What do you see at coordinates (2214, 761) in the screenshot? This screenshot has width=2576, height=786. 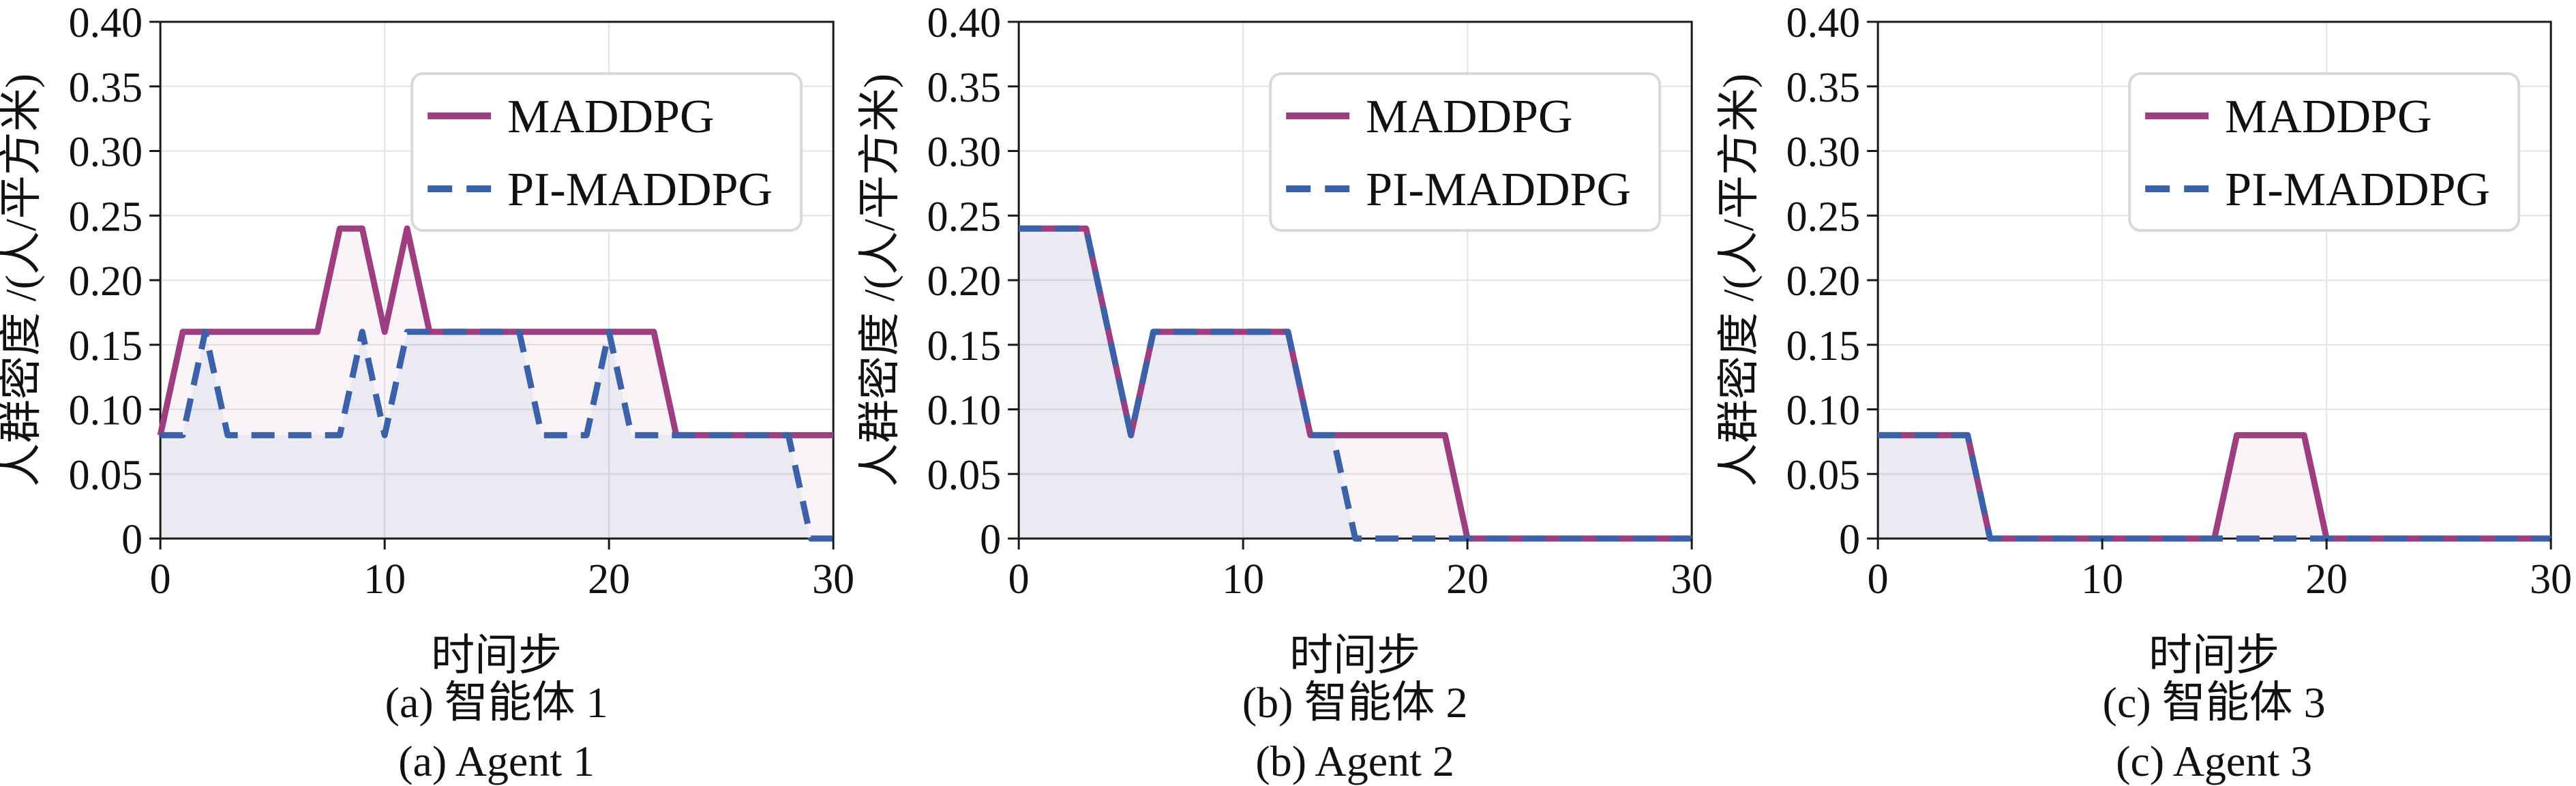 I see `caption-en: (c) Agent 3` at bounding box center [2214, 761].